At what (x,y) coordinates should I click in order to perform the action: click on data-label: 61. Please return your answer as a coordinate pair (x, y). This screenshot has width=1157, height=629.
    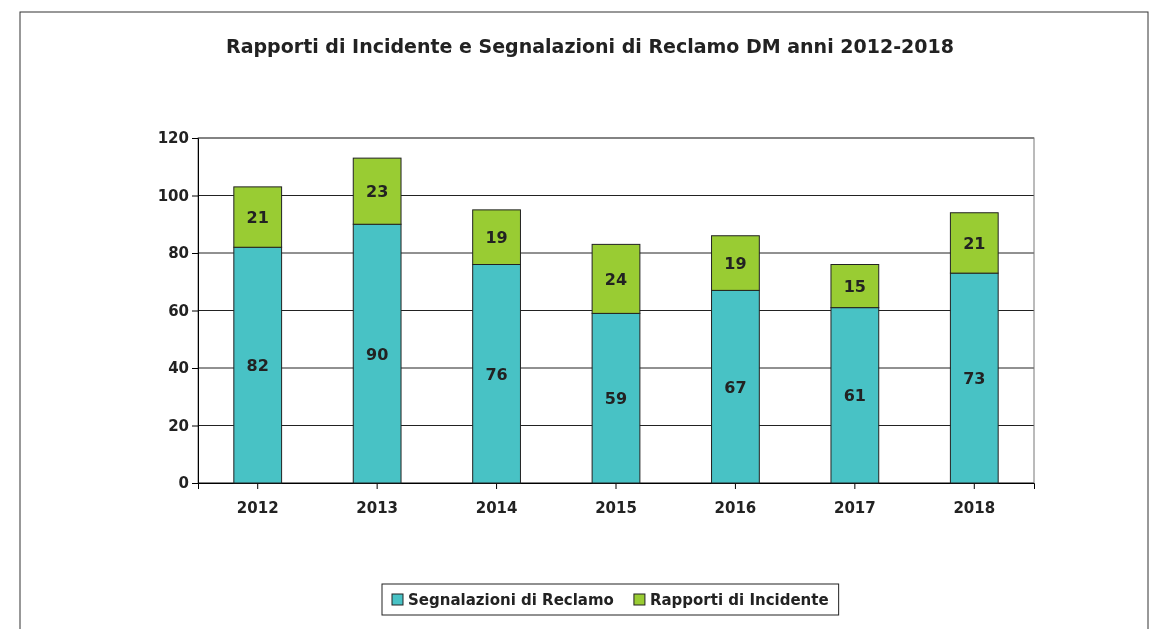
    Looking at the image, I should click on (854, 396).